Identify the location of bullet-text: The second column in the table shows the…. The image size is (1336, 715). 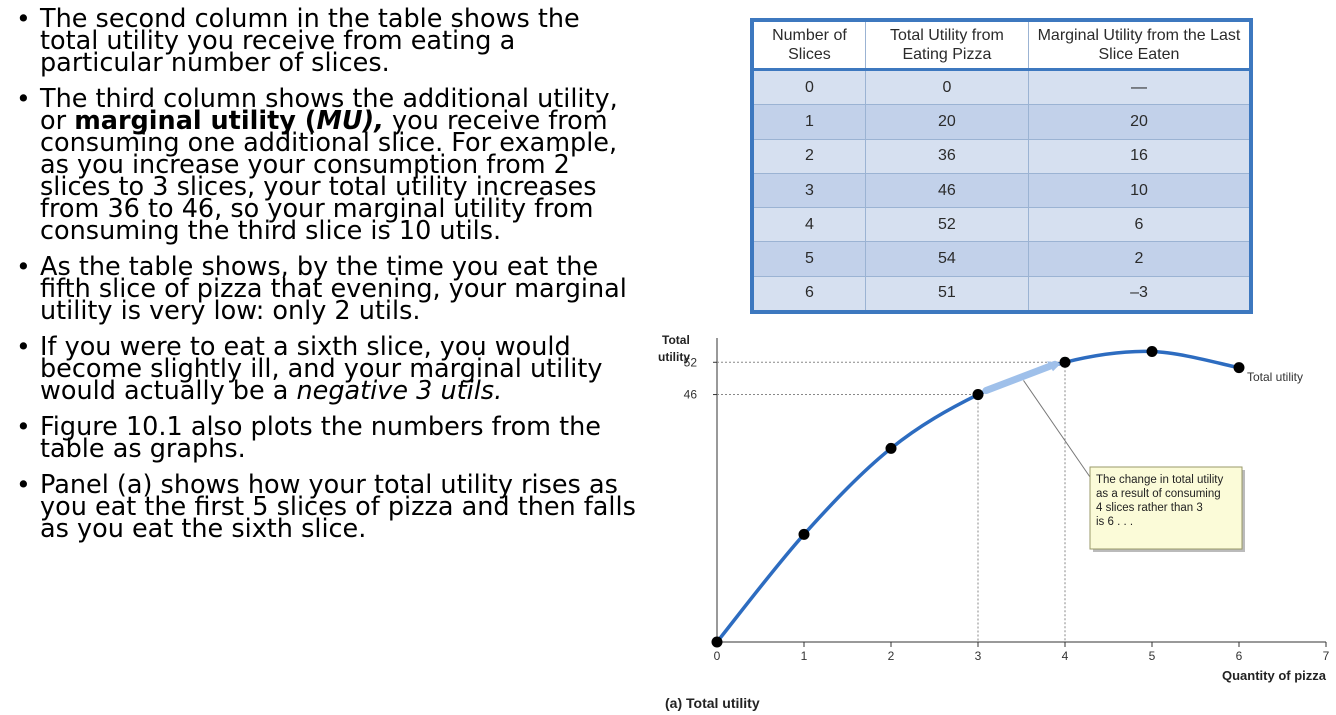
(310, 41).